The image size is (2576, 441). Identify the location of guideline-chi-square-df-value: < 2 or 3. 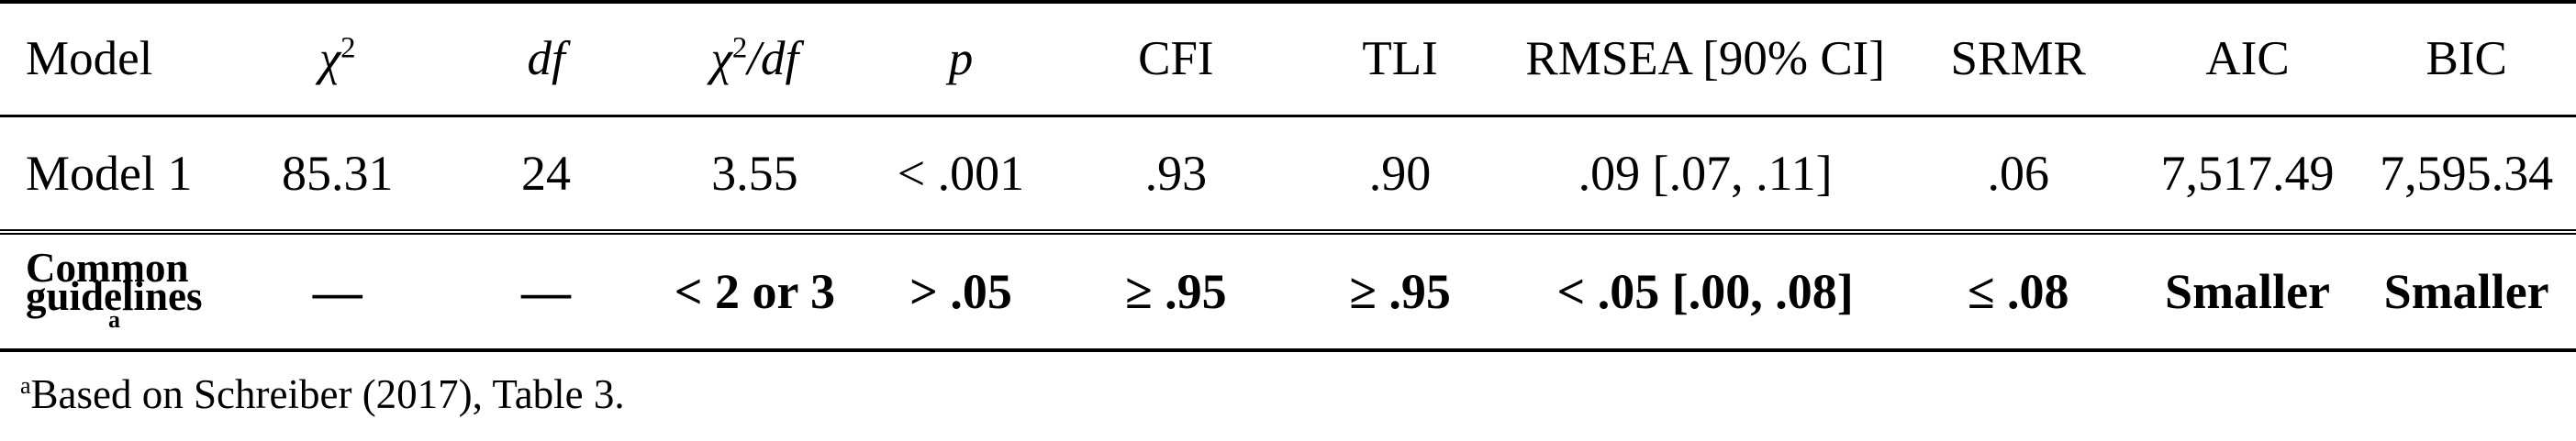
(755, 291).